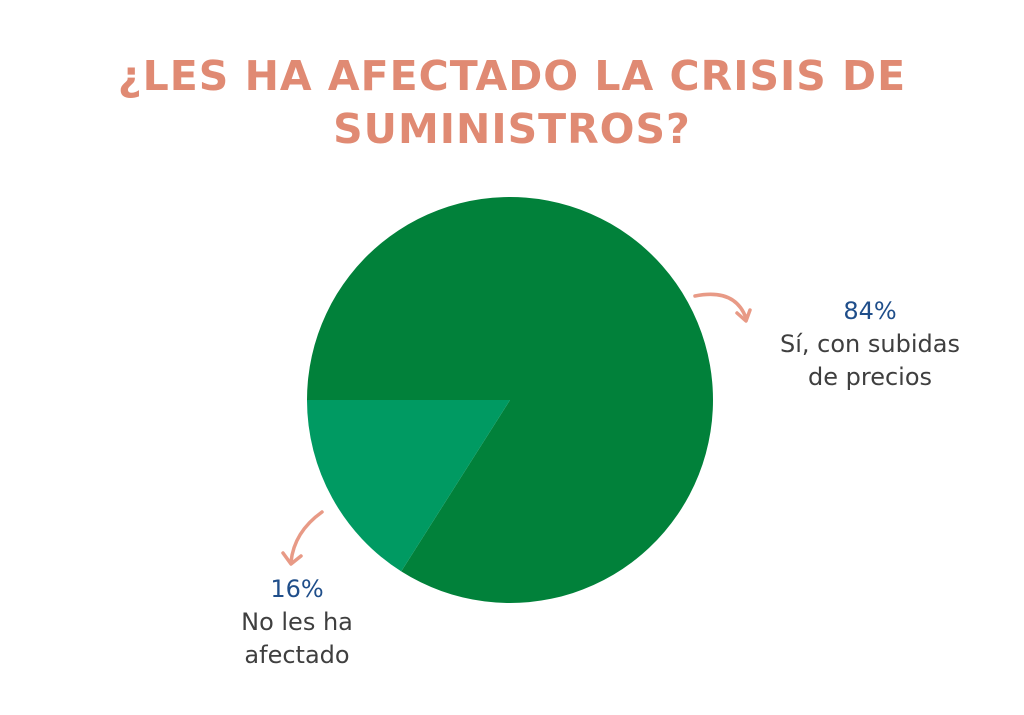 The height and width of the screenshot is (715, 1024). I want to click on data-label-no: 16% No les ha afectado, so click(297, 622).